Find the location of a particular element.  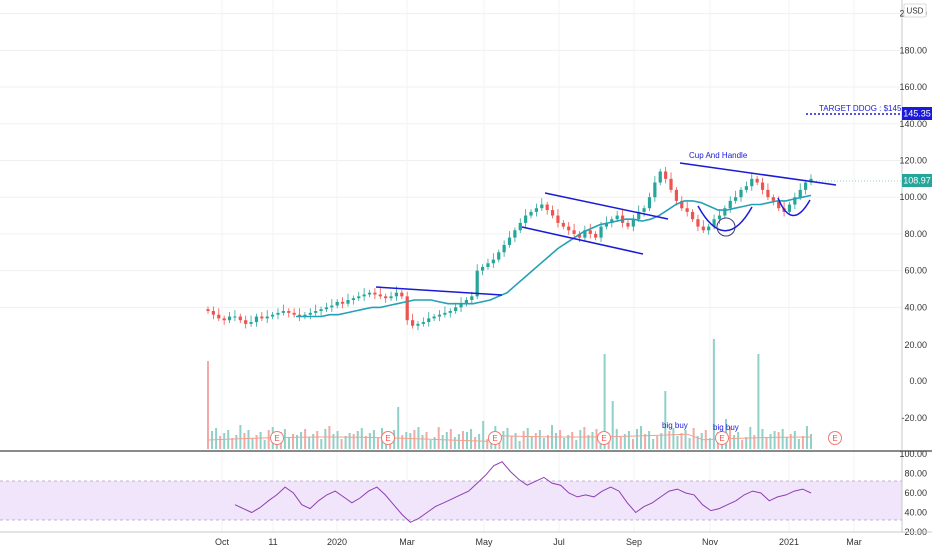

annotation-big-buy-2: big buy is located at coordinates (726, 427).